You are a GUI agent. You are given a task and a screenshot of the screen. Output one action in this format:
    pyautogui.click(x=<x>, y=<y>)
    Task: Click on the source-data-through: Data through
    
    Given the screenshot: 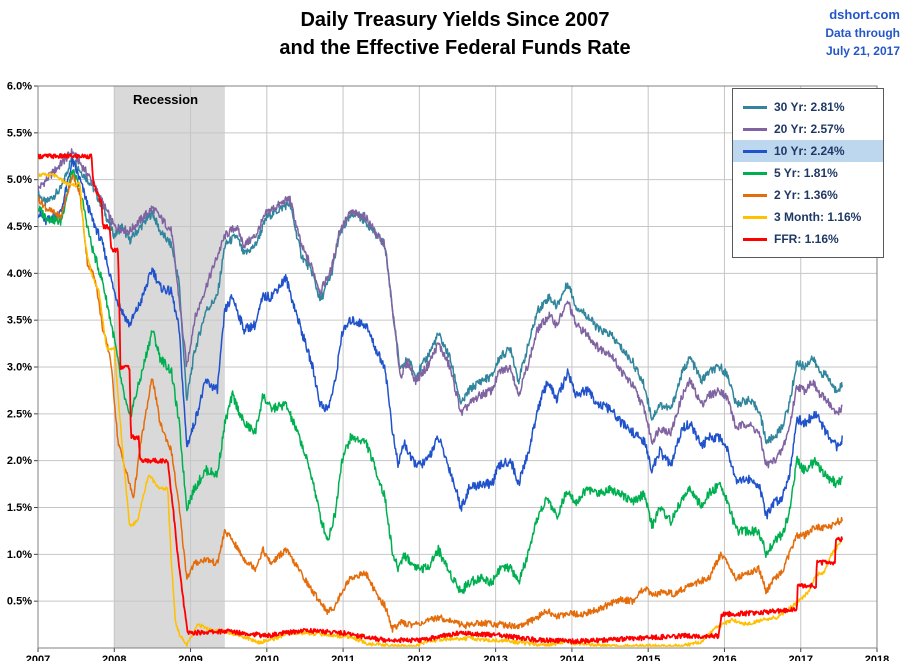 What is the action you would take?
    pyautogui.click(x=862, y=33)
    